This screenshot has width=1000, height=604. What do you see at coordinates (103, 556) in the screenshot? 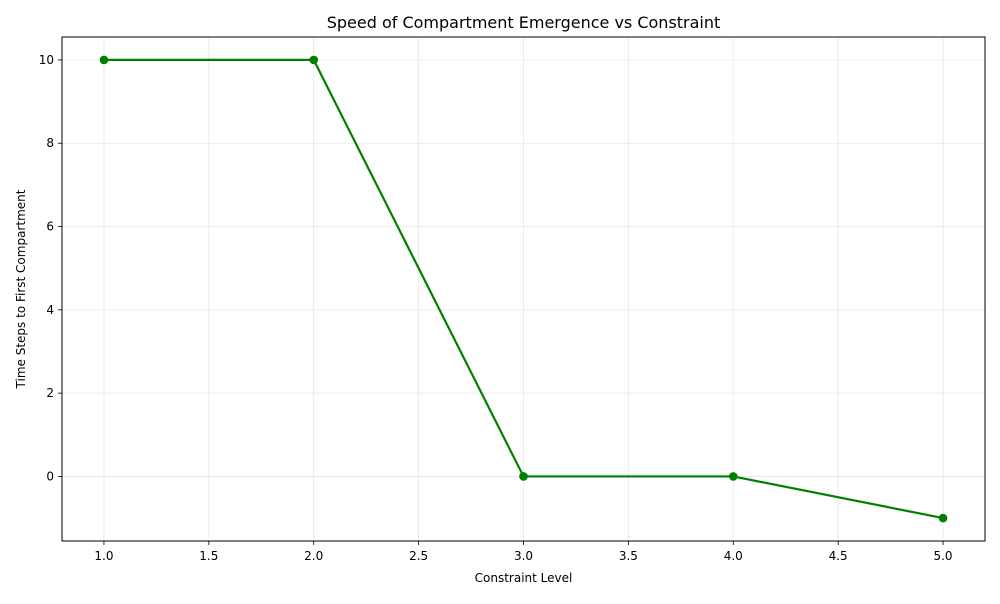
I see `x-tick-label: 1.0` at bounding box center [103, 556].